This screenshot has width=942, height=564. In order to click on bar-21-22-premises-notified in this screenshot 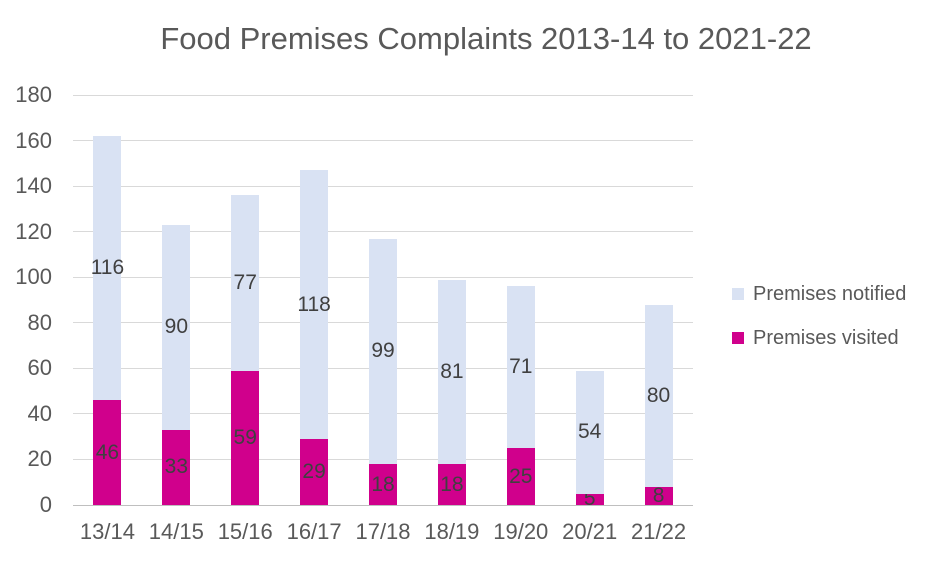, I will do `click(658, 395)`.